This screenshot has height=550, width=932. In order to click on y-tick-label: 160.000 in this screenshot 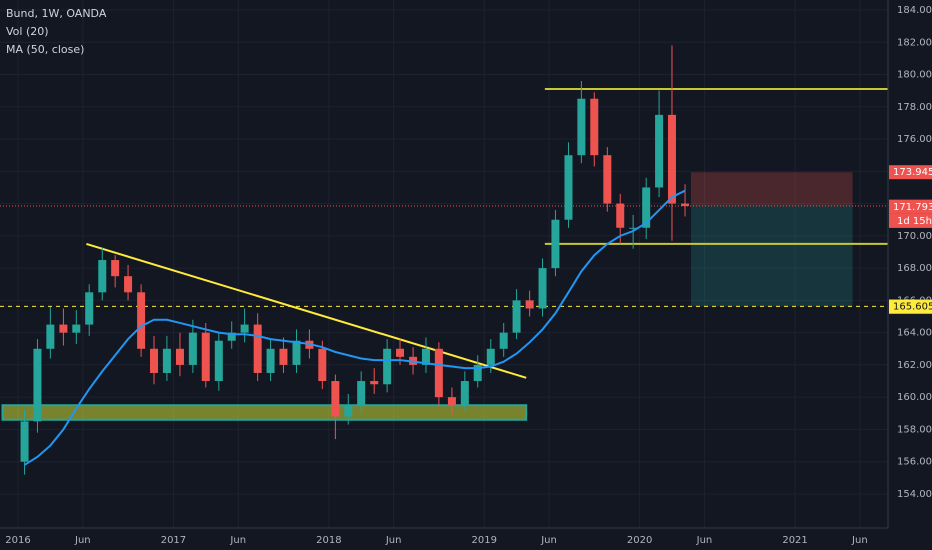, I will do `click(914, 397)`.